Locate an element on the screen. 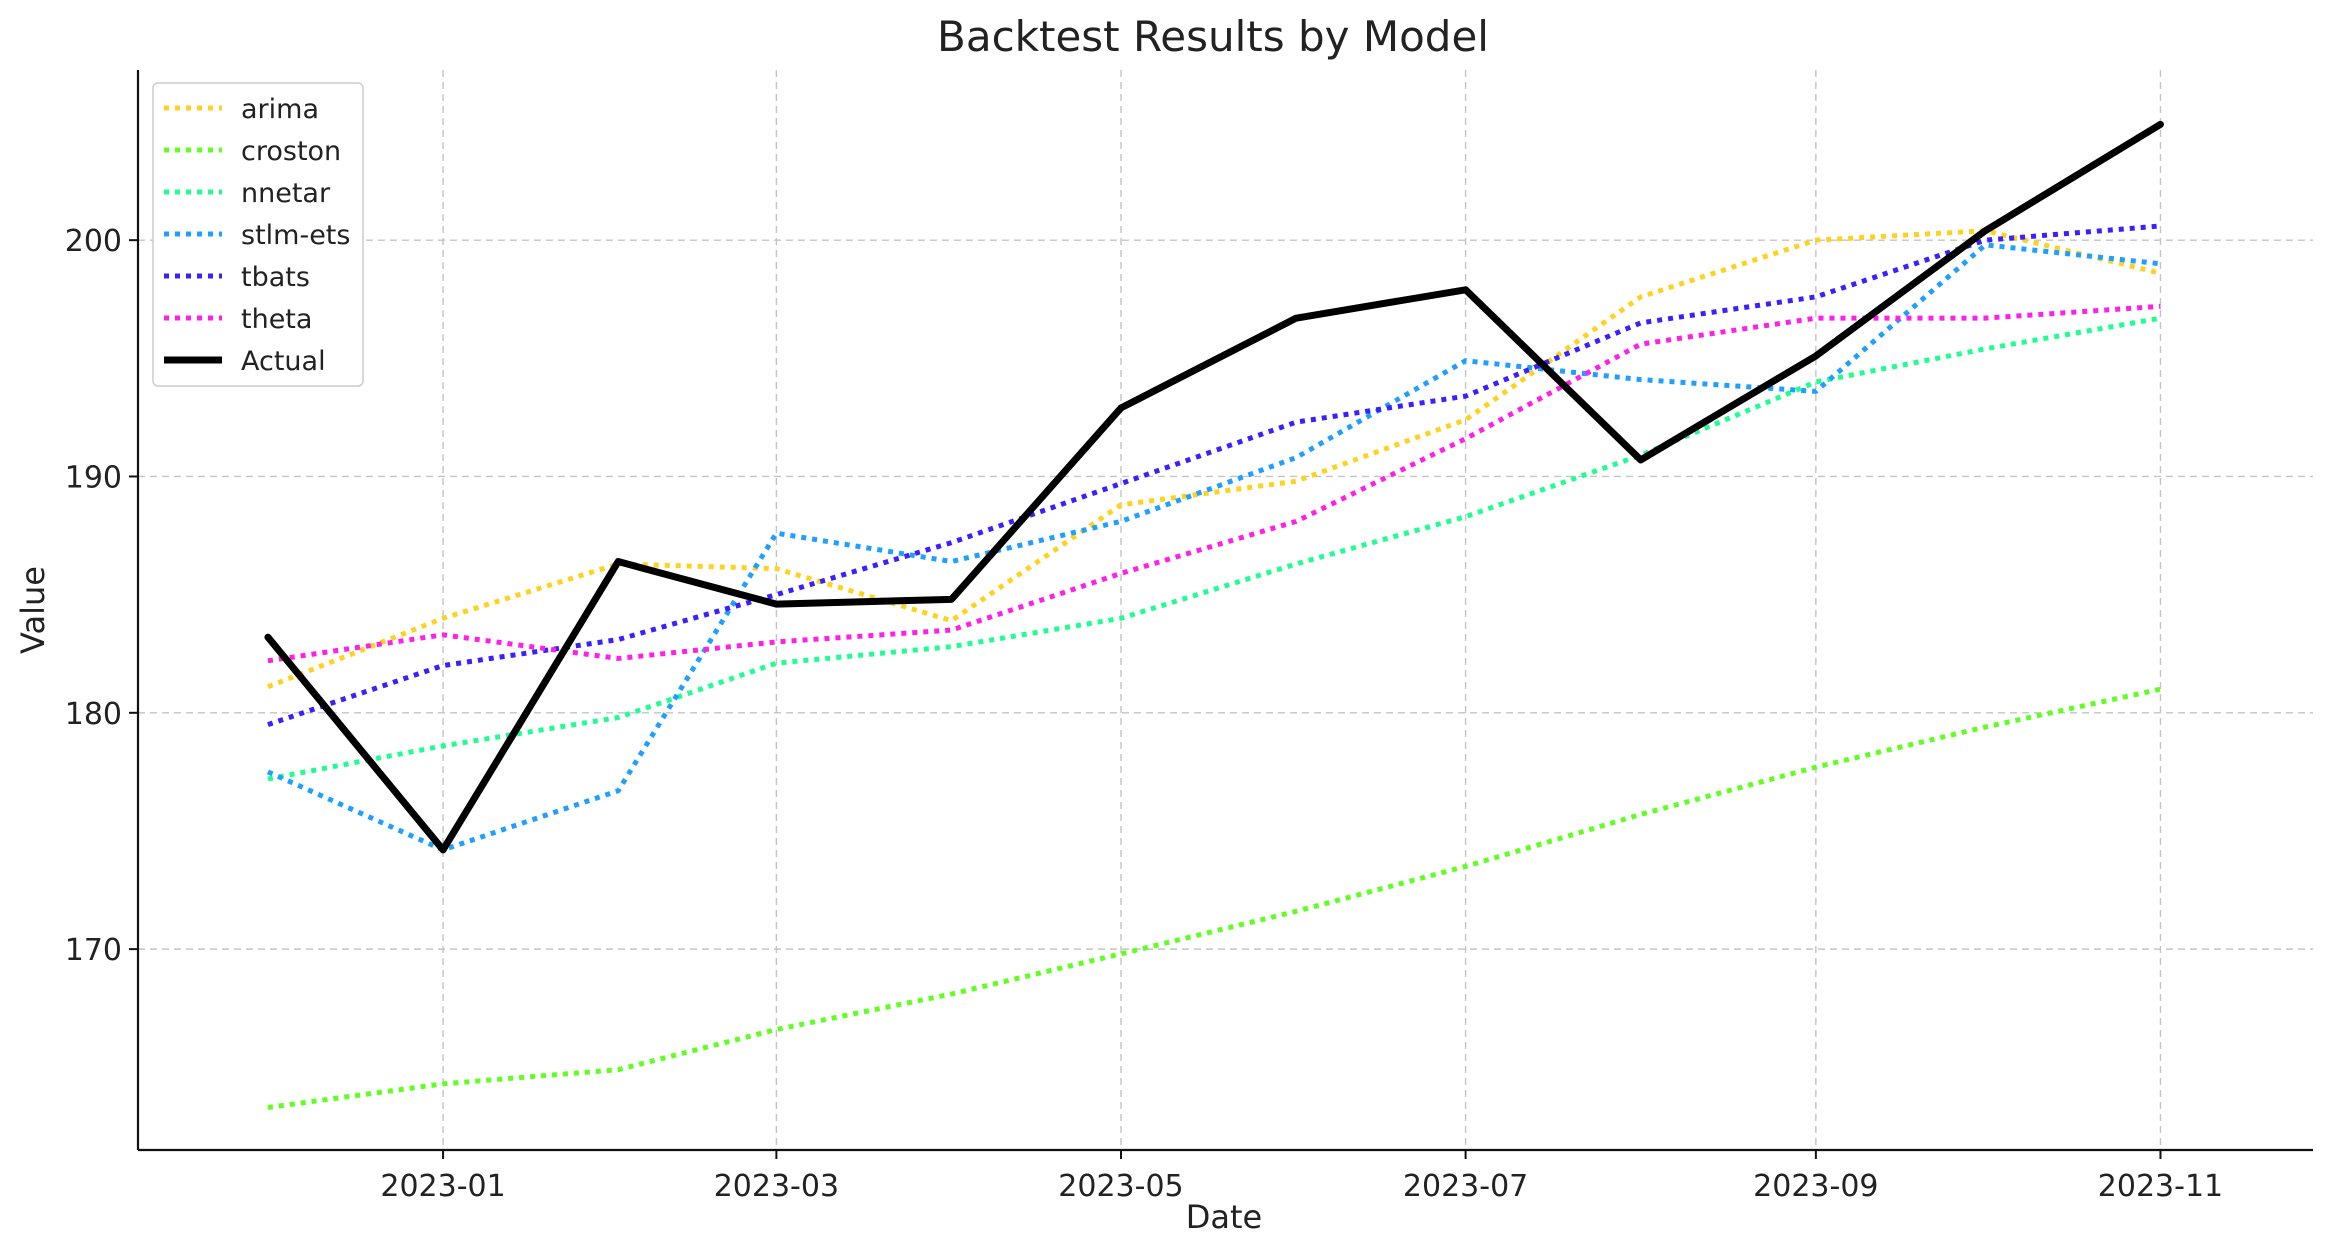 The image size is (2327, 1255). legend-label: croston is located at coordinates (291, 151).